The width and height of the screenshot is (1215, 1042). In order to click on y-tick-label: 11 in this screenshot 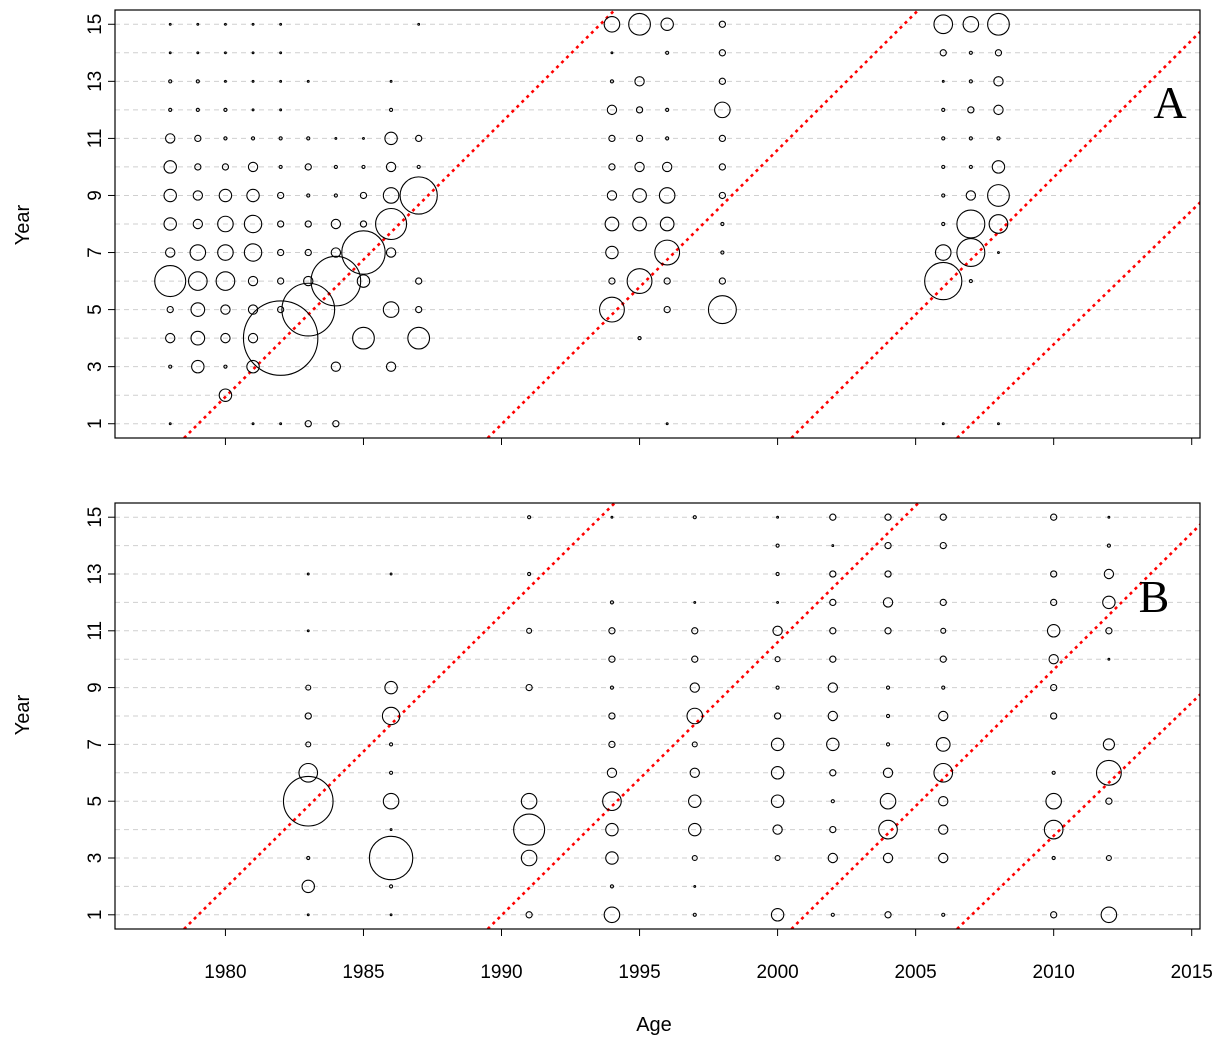, I will do `click(95, 631)`.